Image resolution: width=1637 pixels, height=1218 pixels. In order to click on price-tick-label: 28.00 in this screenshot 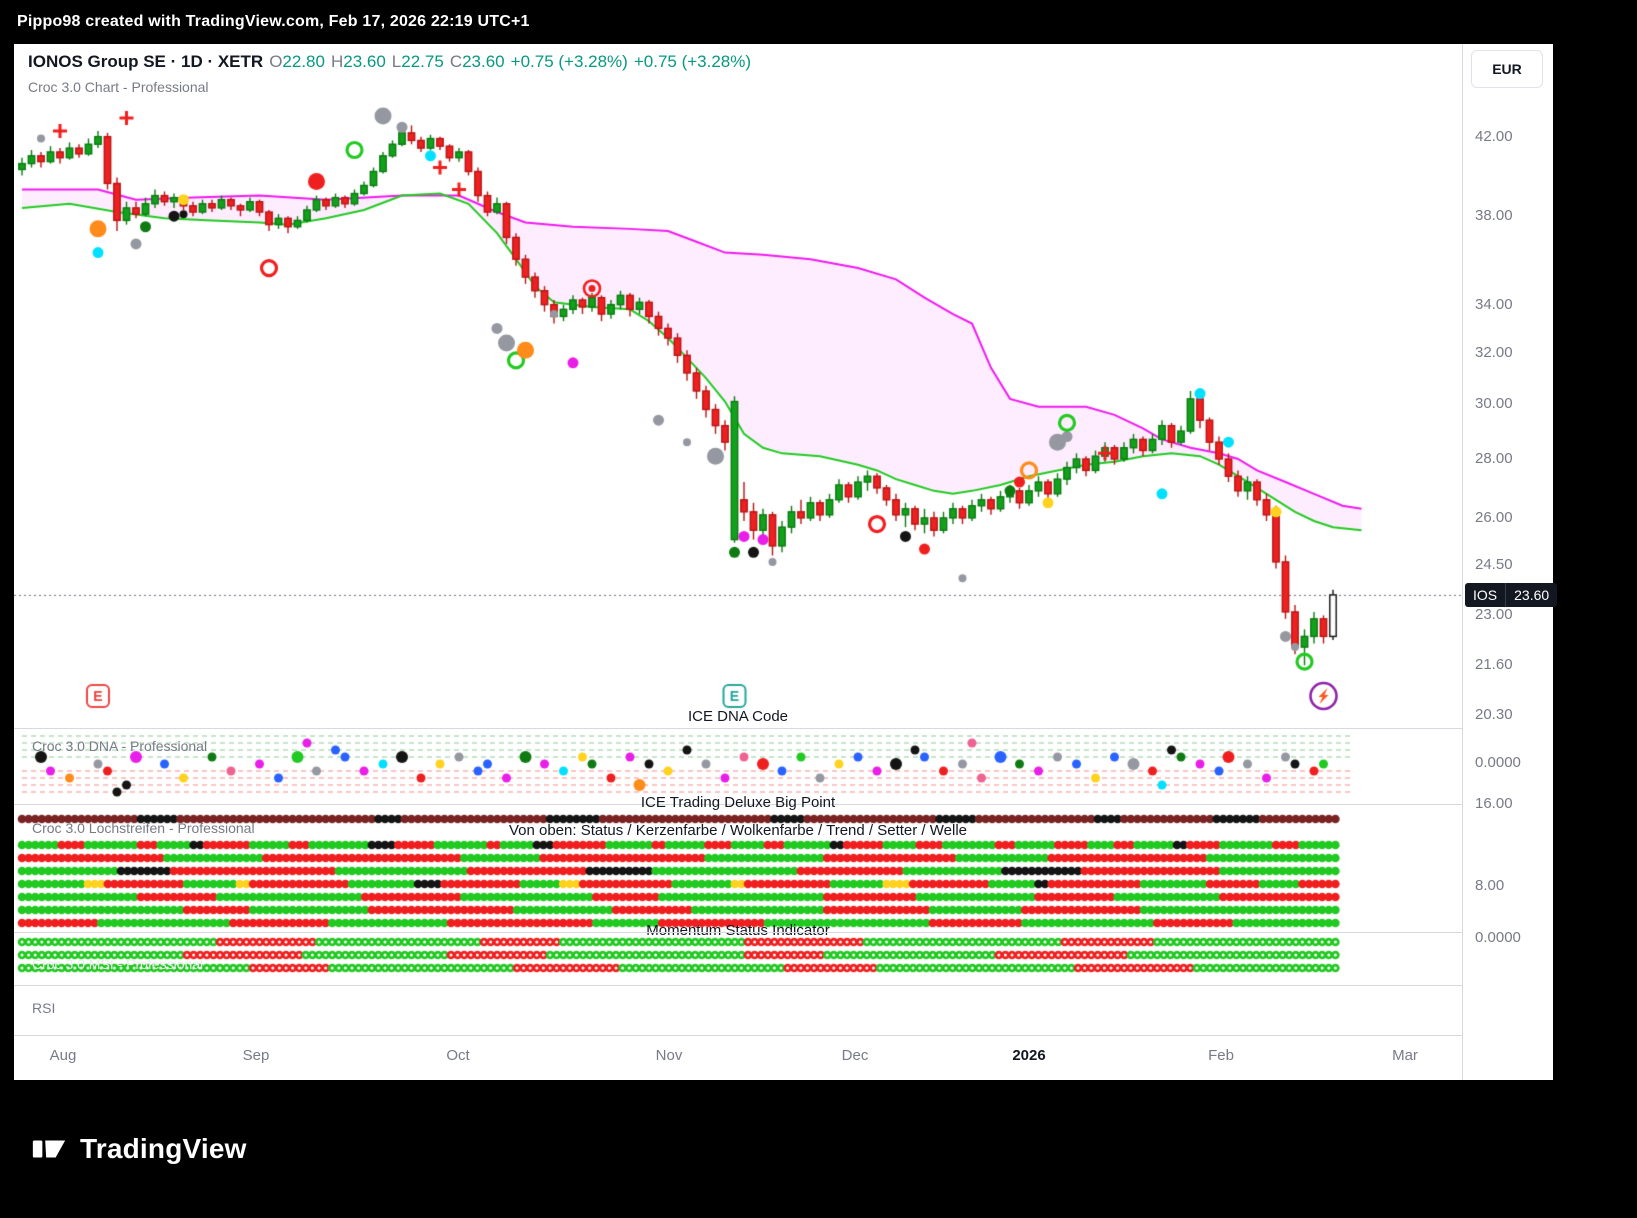, I will do `click(1494, 458)`.